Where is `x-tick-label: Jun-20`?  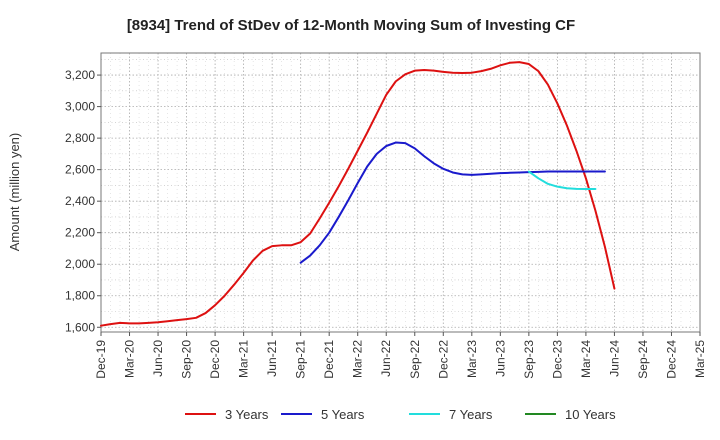
x-tick-label: Jun-20 is located at coordinates (158, 358).